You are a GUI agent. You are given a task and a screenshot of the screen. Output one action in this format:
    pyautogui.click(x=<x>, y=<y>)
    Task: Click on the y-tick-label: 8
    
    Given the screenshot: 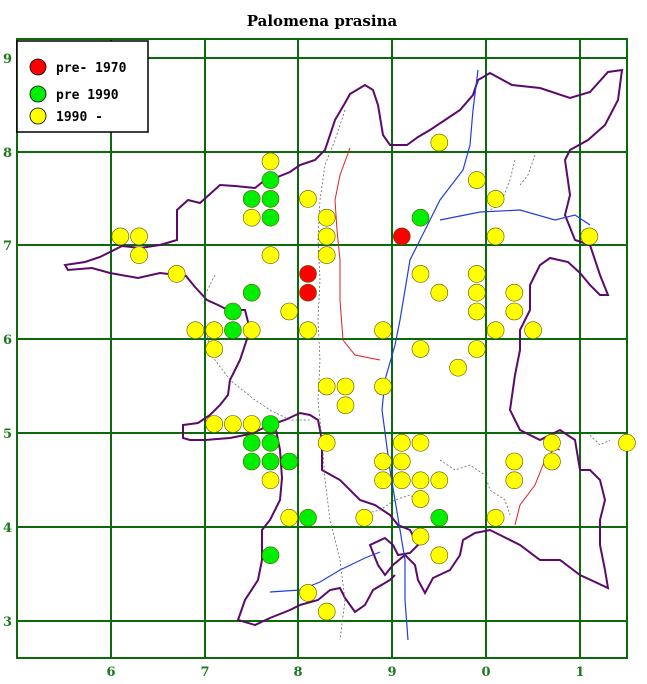 What is the action you would take?
    pyautogui.click(x=7, y=153)
    